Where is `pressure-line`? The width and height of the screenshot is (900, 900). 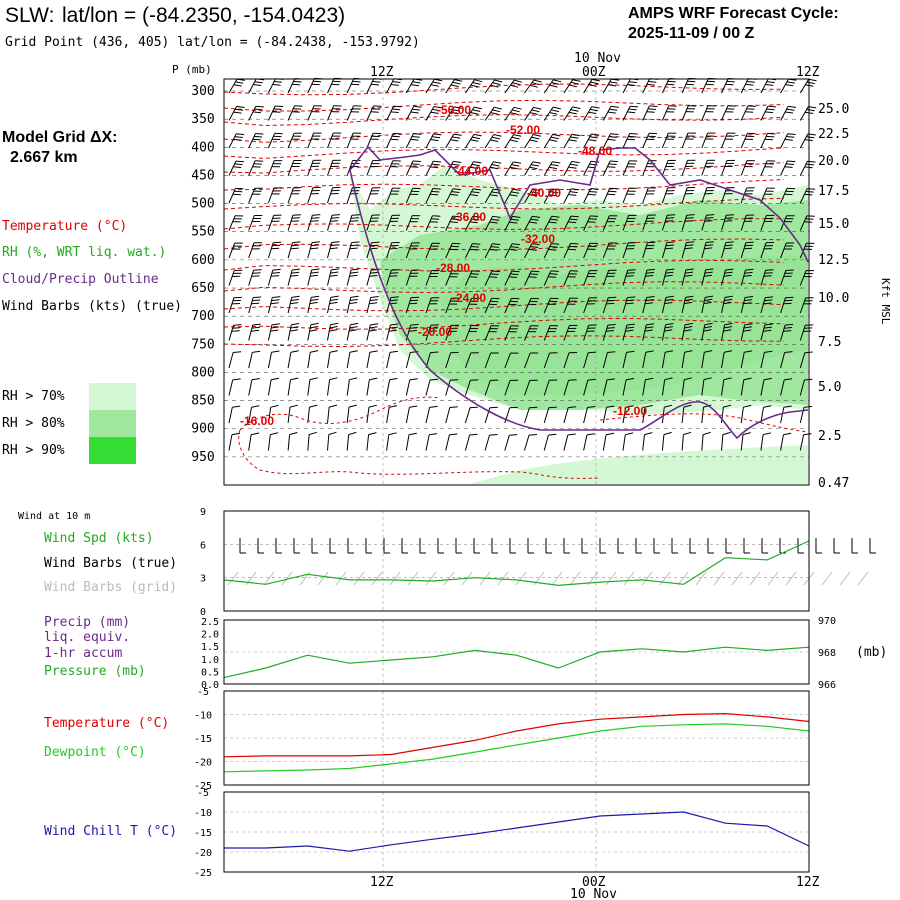 pressure-line is located at coordinates (516, 662).